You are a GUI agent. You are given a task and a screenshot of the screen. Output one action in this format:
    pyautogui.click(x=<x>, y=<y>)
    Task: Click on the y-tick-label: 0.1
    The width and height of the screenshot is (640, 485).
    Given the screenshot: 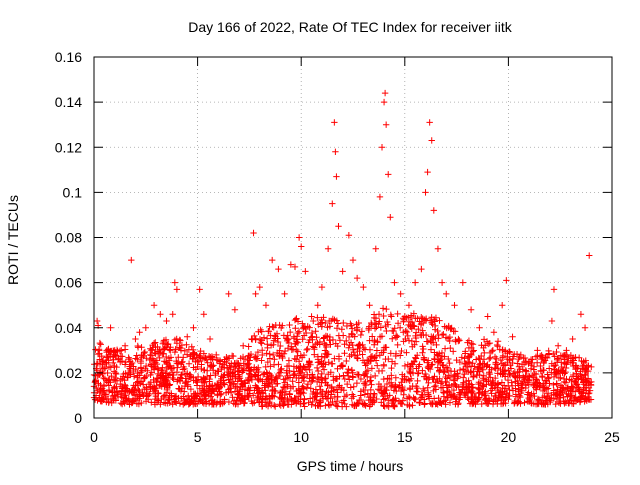 What is the action you would take?
    pyautogui.click(x=73, y=192)
    